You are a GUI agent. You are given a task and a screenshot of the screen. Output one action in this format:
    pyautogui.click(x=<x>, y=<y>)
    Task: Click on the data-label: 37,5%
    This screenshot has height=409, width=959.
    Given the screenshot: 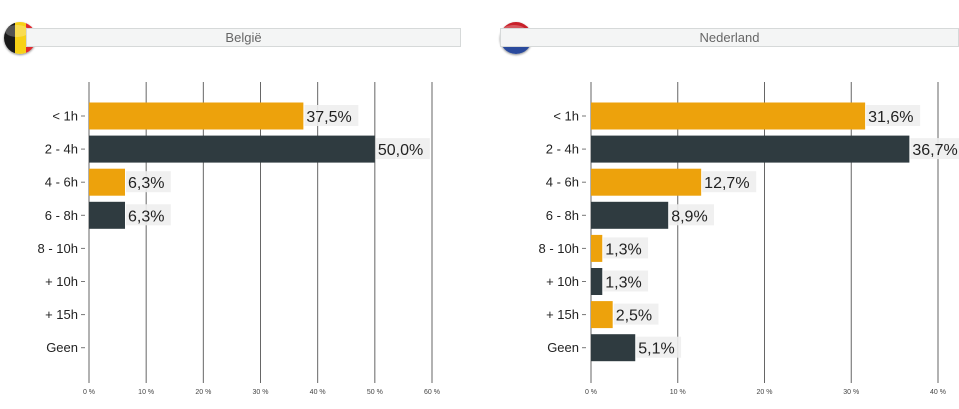 What is the action you would take?
    pyautogui.click(x=328, y=117)
    